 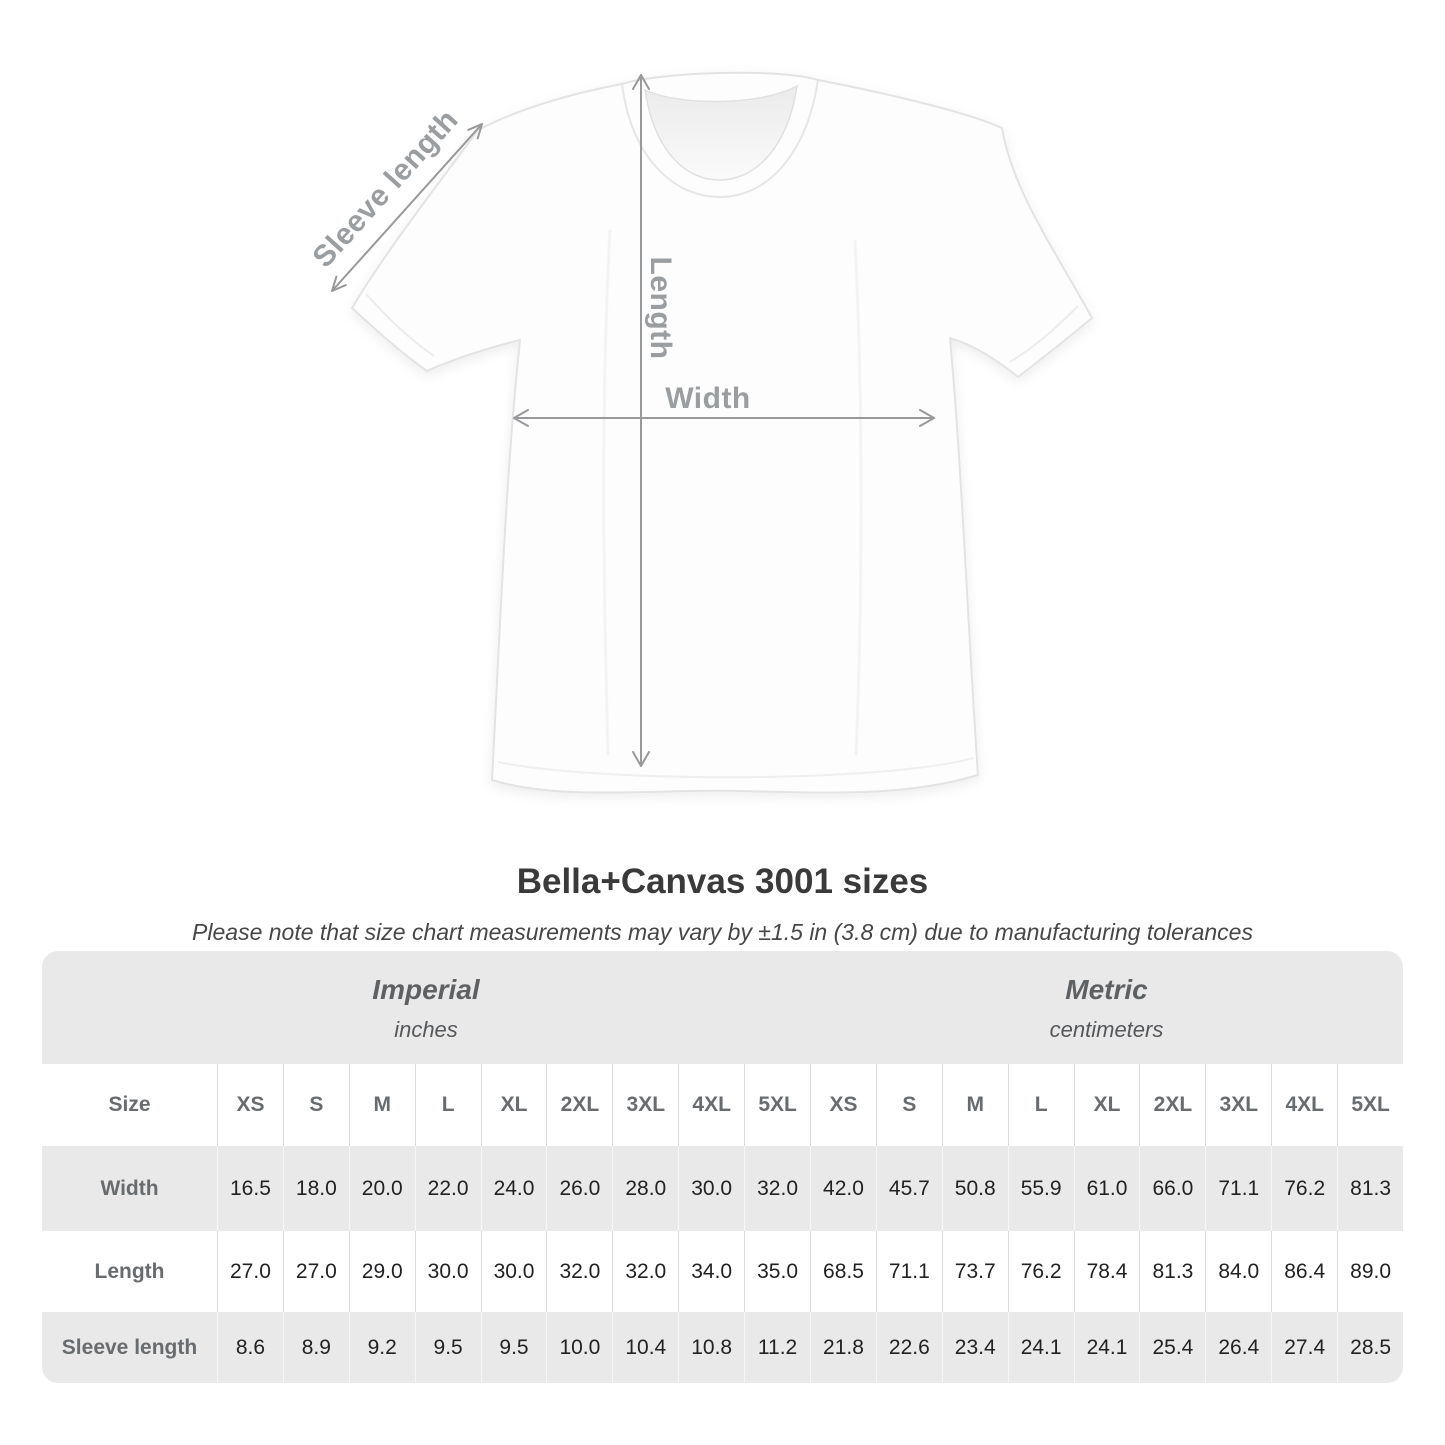 What do you see at coordinates (645, 1347) in the screenshot?
I see `value-cell-in: 10.4` at bounding box center [645, 1347].